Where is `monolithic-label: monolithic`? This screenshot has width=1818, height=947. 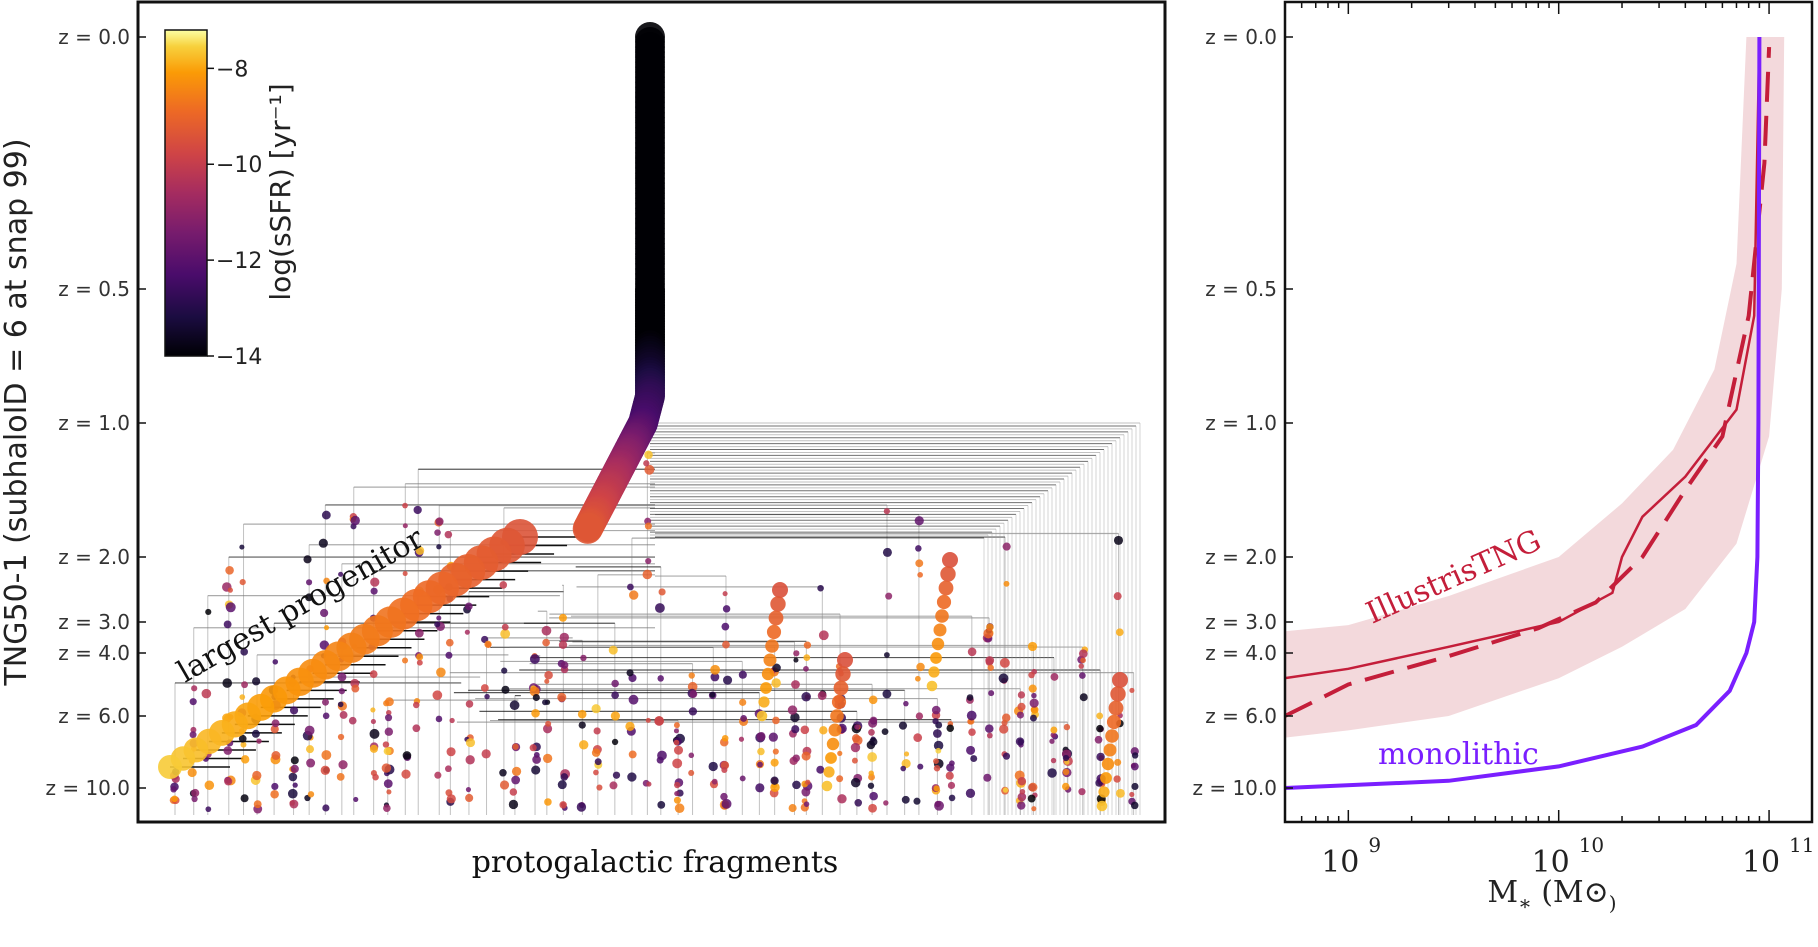 monolithic-label: monolithic is located at coordinates (1458, 754).